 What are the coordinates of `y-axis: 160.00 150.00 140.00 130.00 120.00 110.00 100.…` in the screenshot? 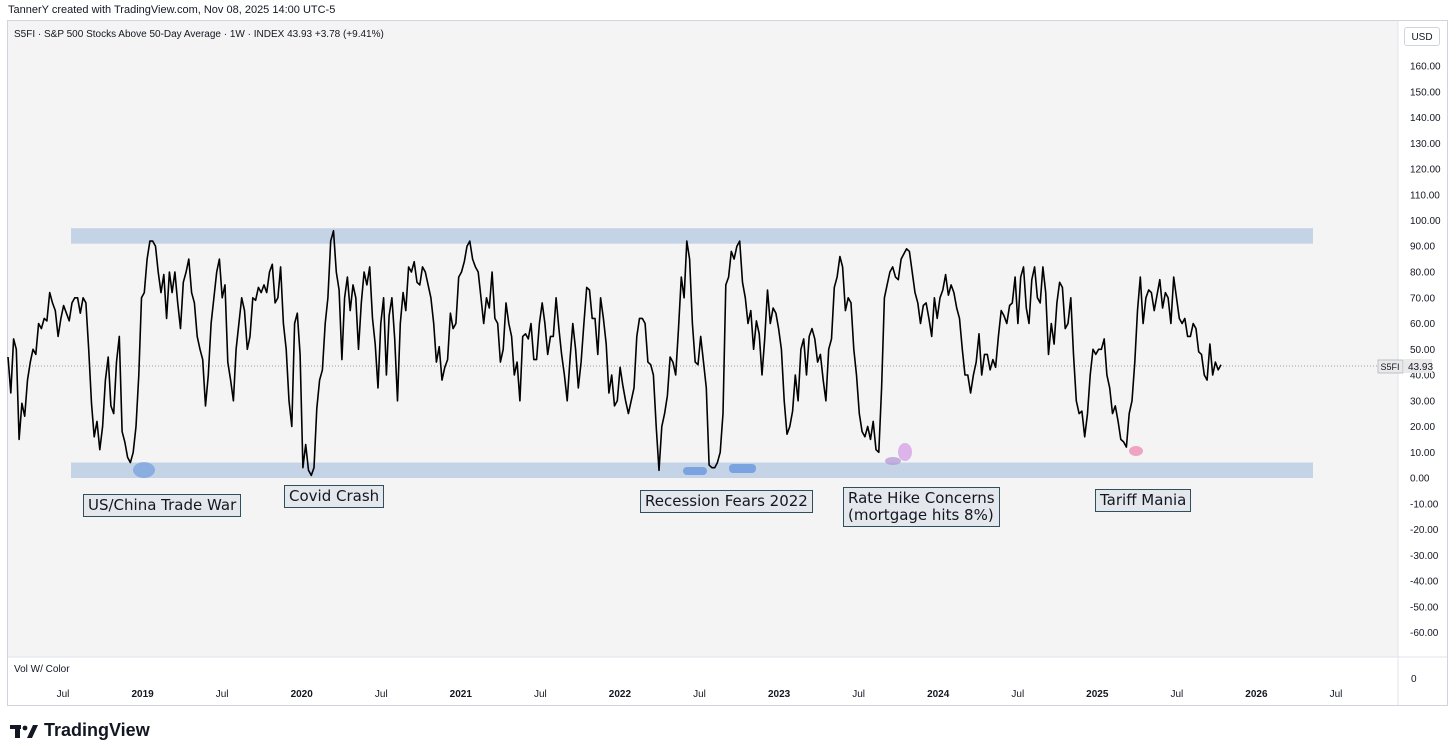 It's located at (1425, 351).